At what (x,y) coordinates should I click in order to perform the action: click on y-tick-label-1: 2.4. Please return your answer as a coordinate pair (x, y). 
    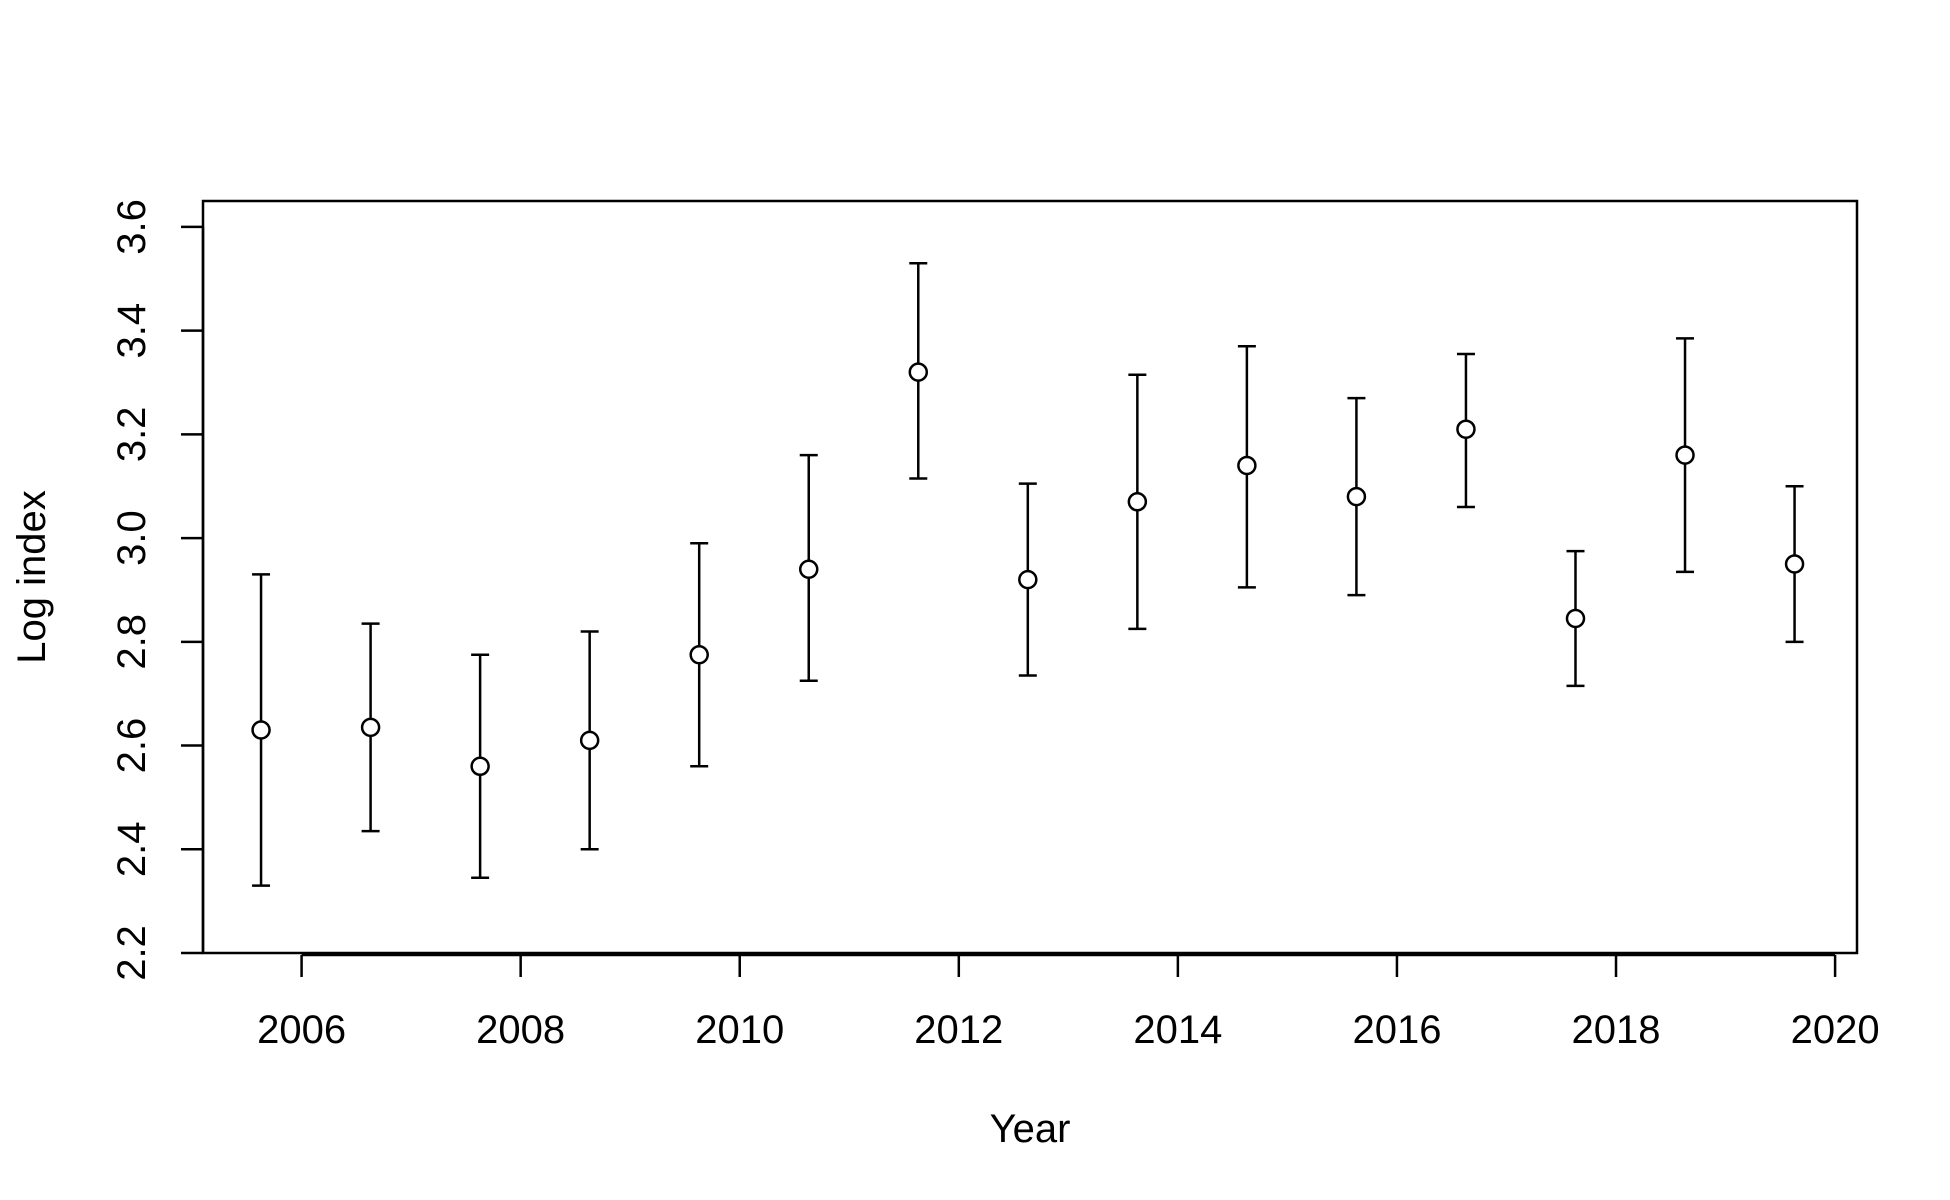
    Looking at the image, I should click on (132, 849).